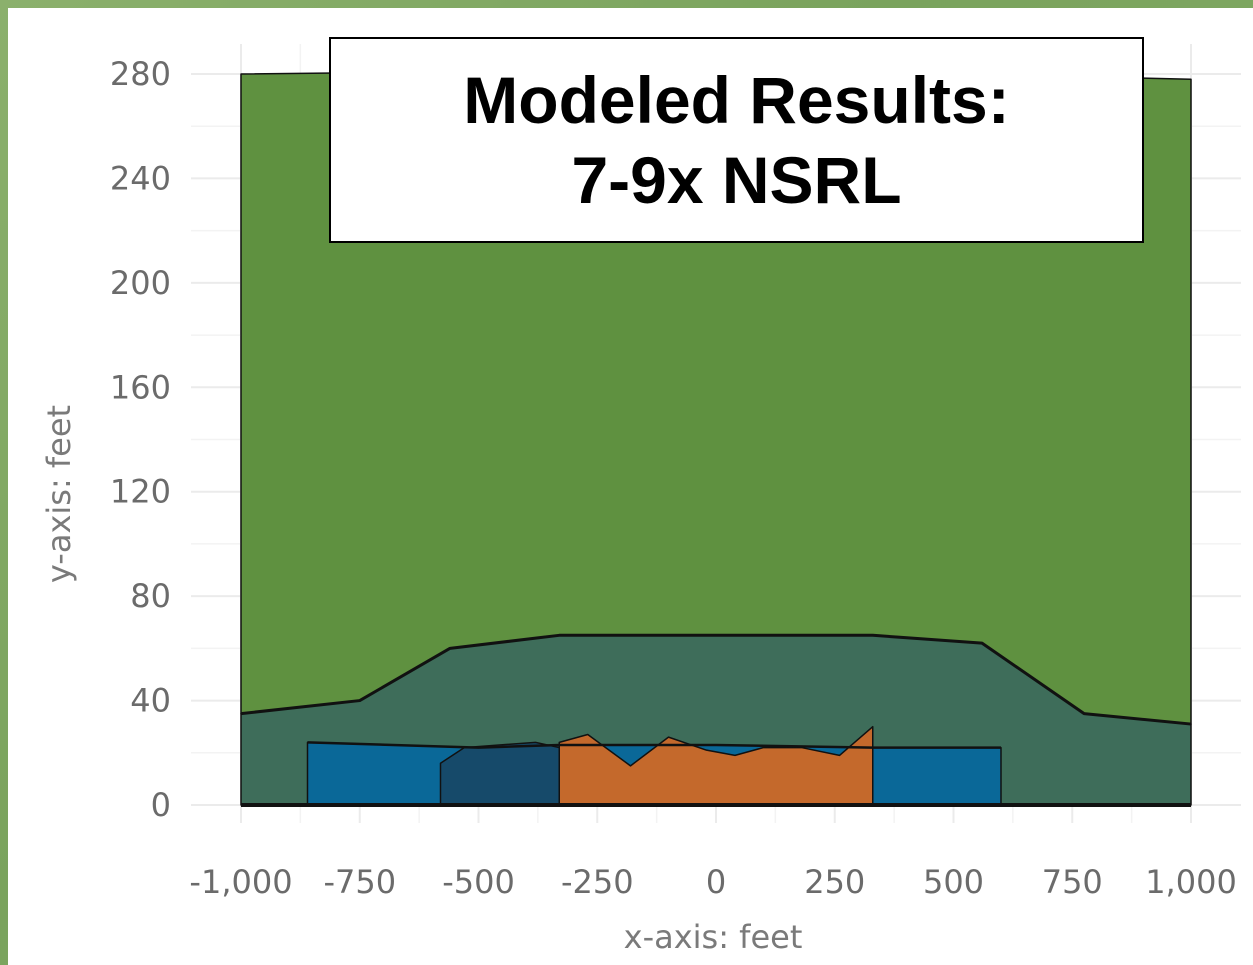  Describe the element at coordinates (716, 679) in the screenshot. I see `boundary-line` at that location.